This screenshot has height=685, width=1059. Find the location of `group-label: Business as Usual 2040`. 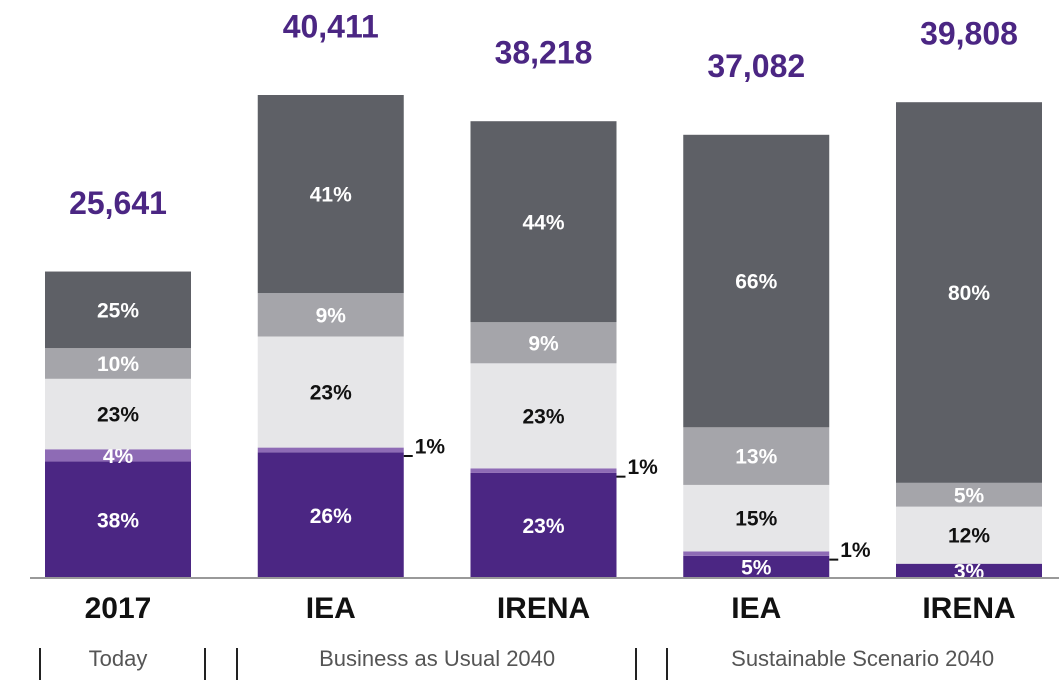

group-label: Business as Usual 2040 is located at coordinates (437, 658).